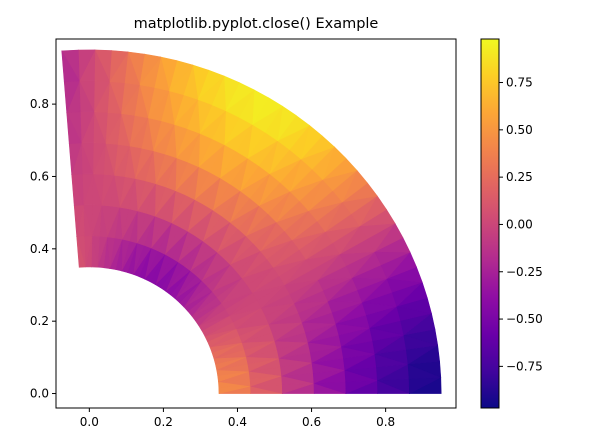  Describe the element at coordinates (524, 366) in the screenshot. I see `colorbar-tick-label: −0.75` at that location.